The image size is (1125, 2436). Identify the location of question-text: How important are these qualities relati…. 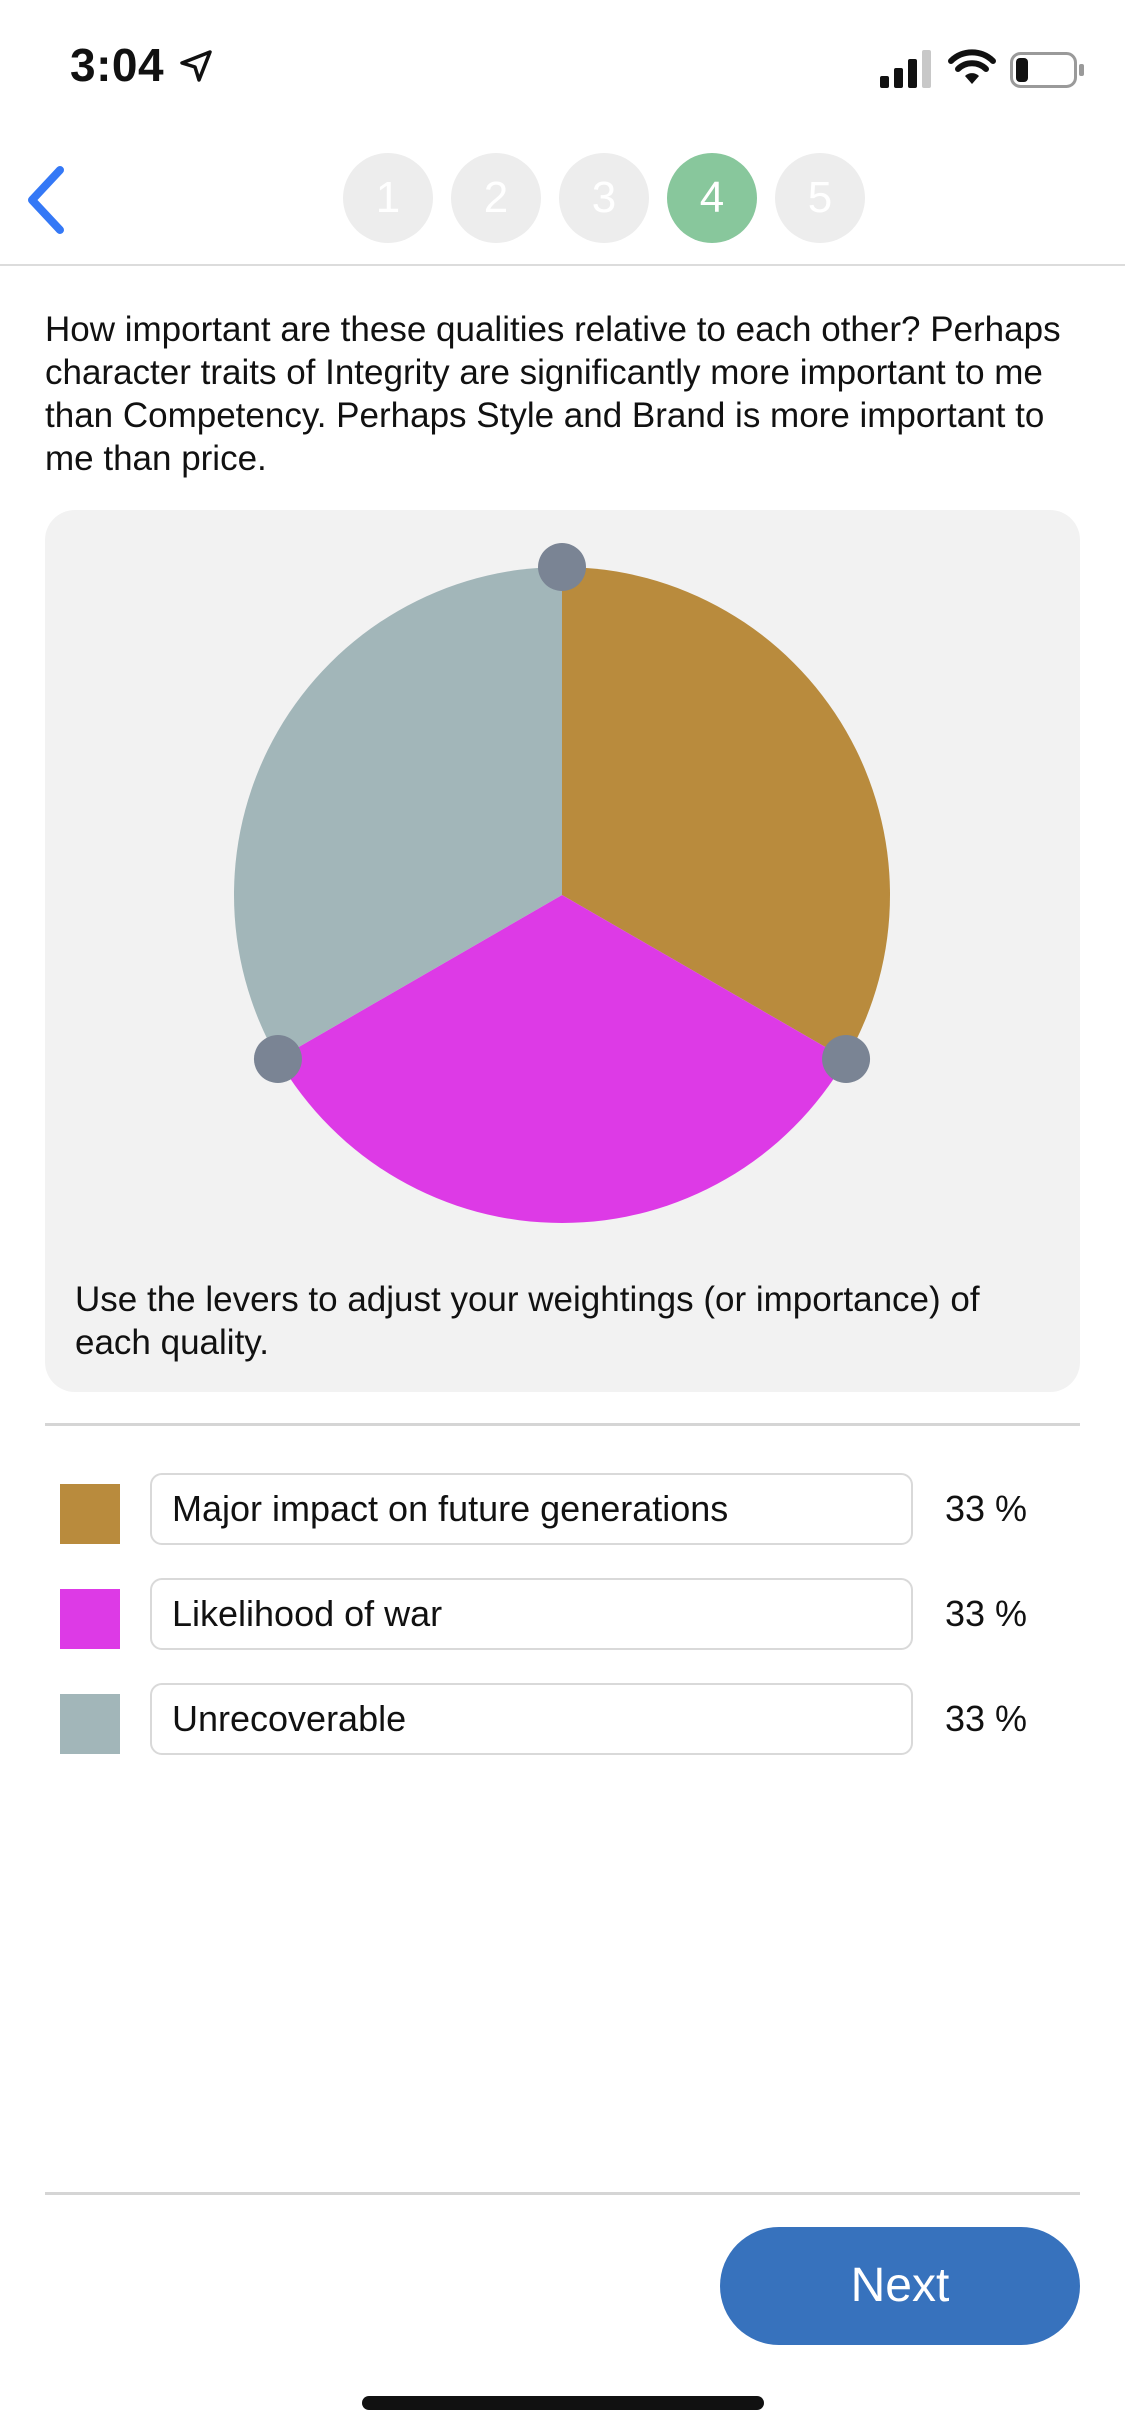
(553, 394).